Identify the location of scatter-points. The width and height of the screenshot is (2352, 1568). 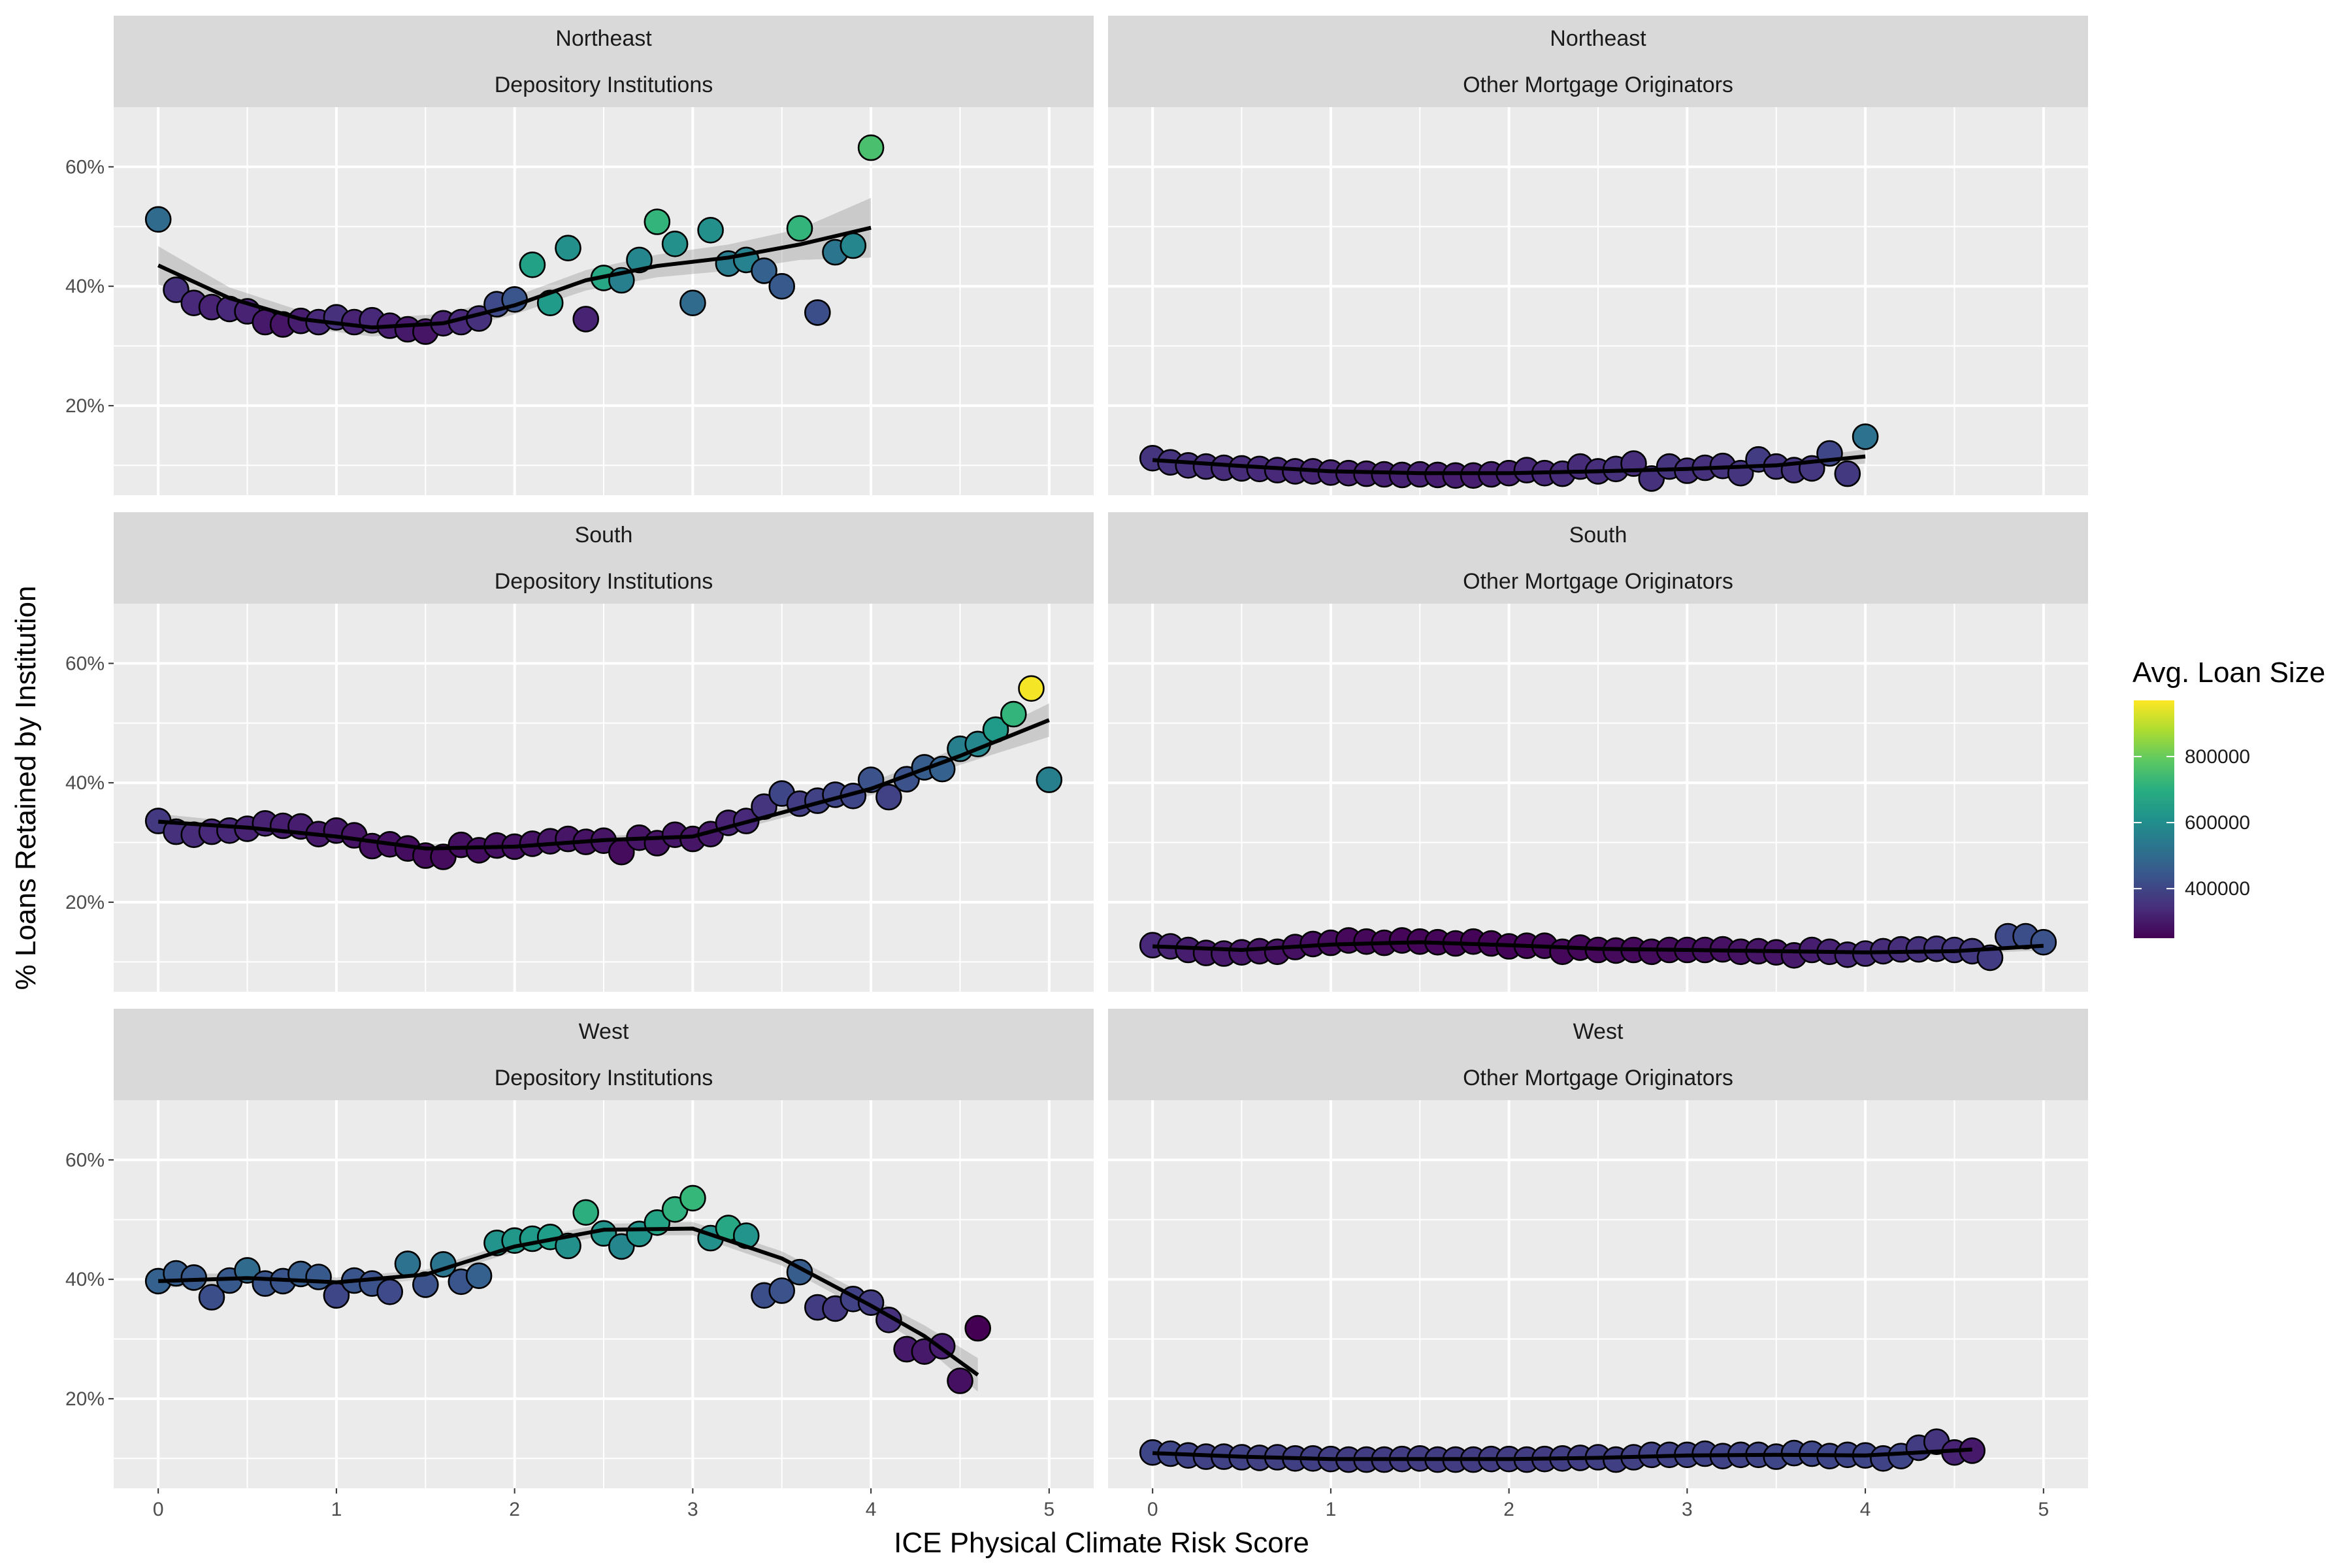
(567, 1289).